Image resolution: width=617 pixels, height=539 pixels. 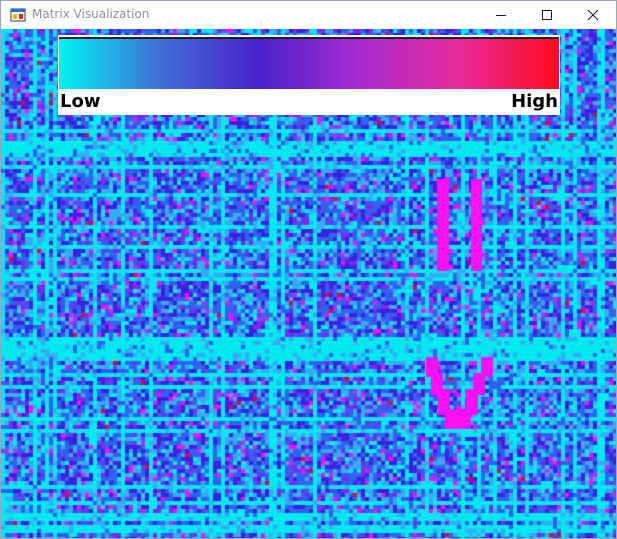 I want to click on close-button, so click(x=593, y=15).